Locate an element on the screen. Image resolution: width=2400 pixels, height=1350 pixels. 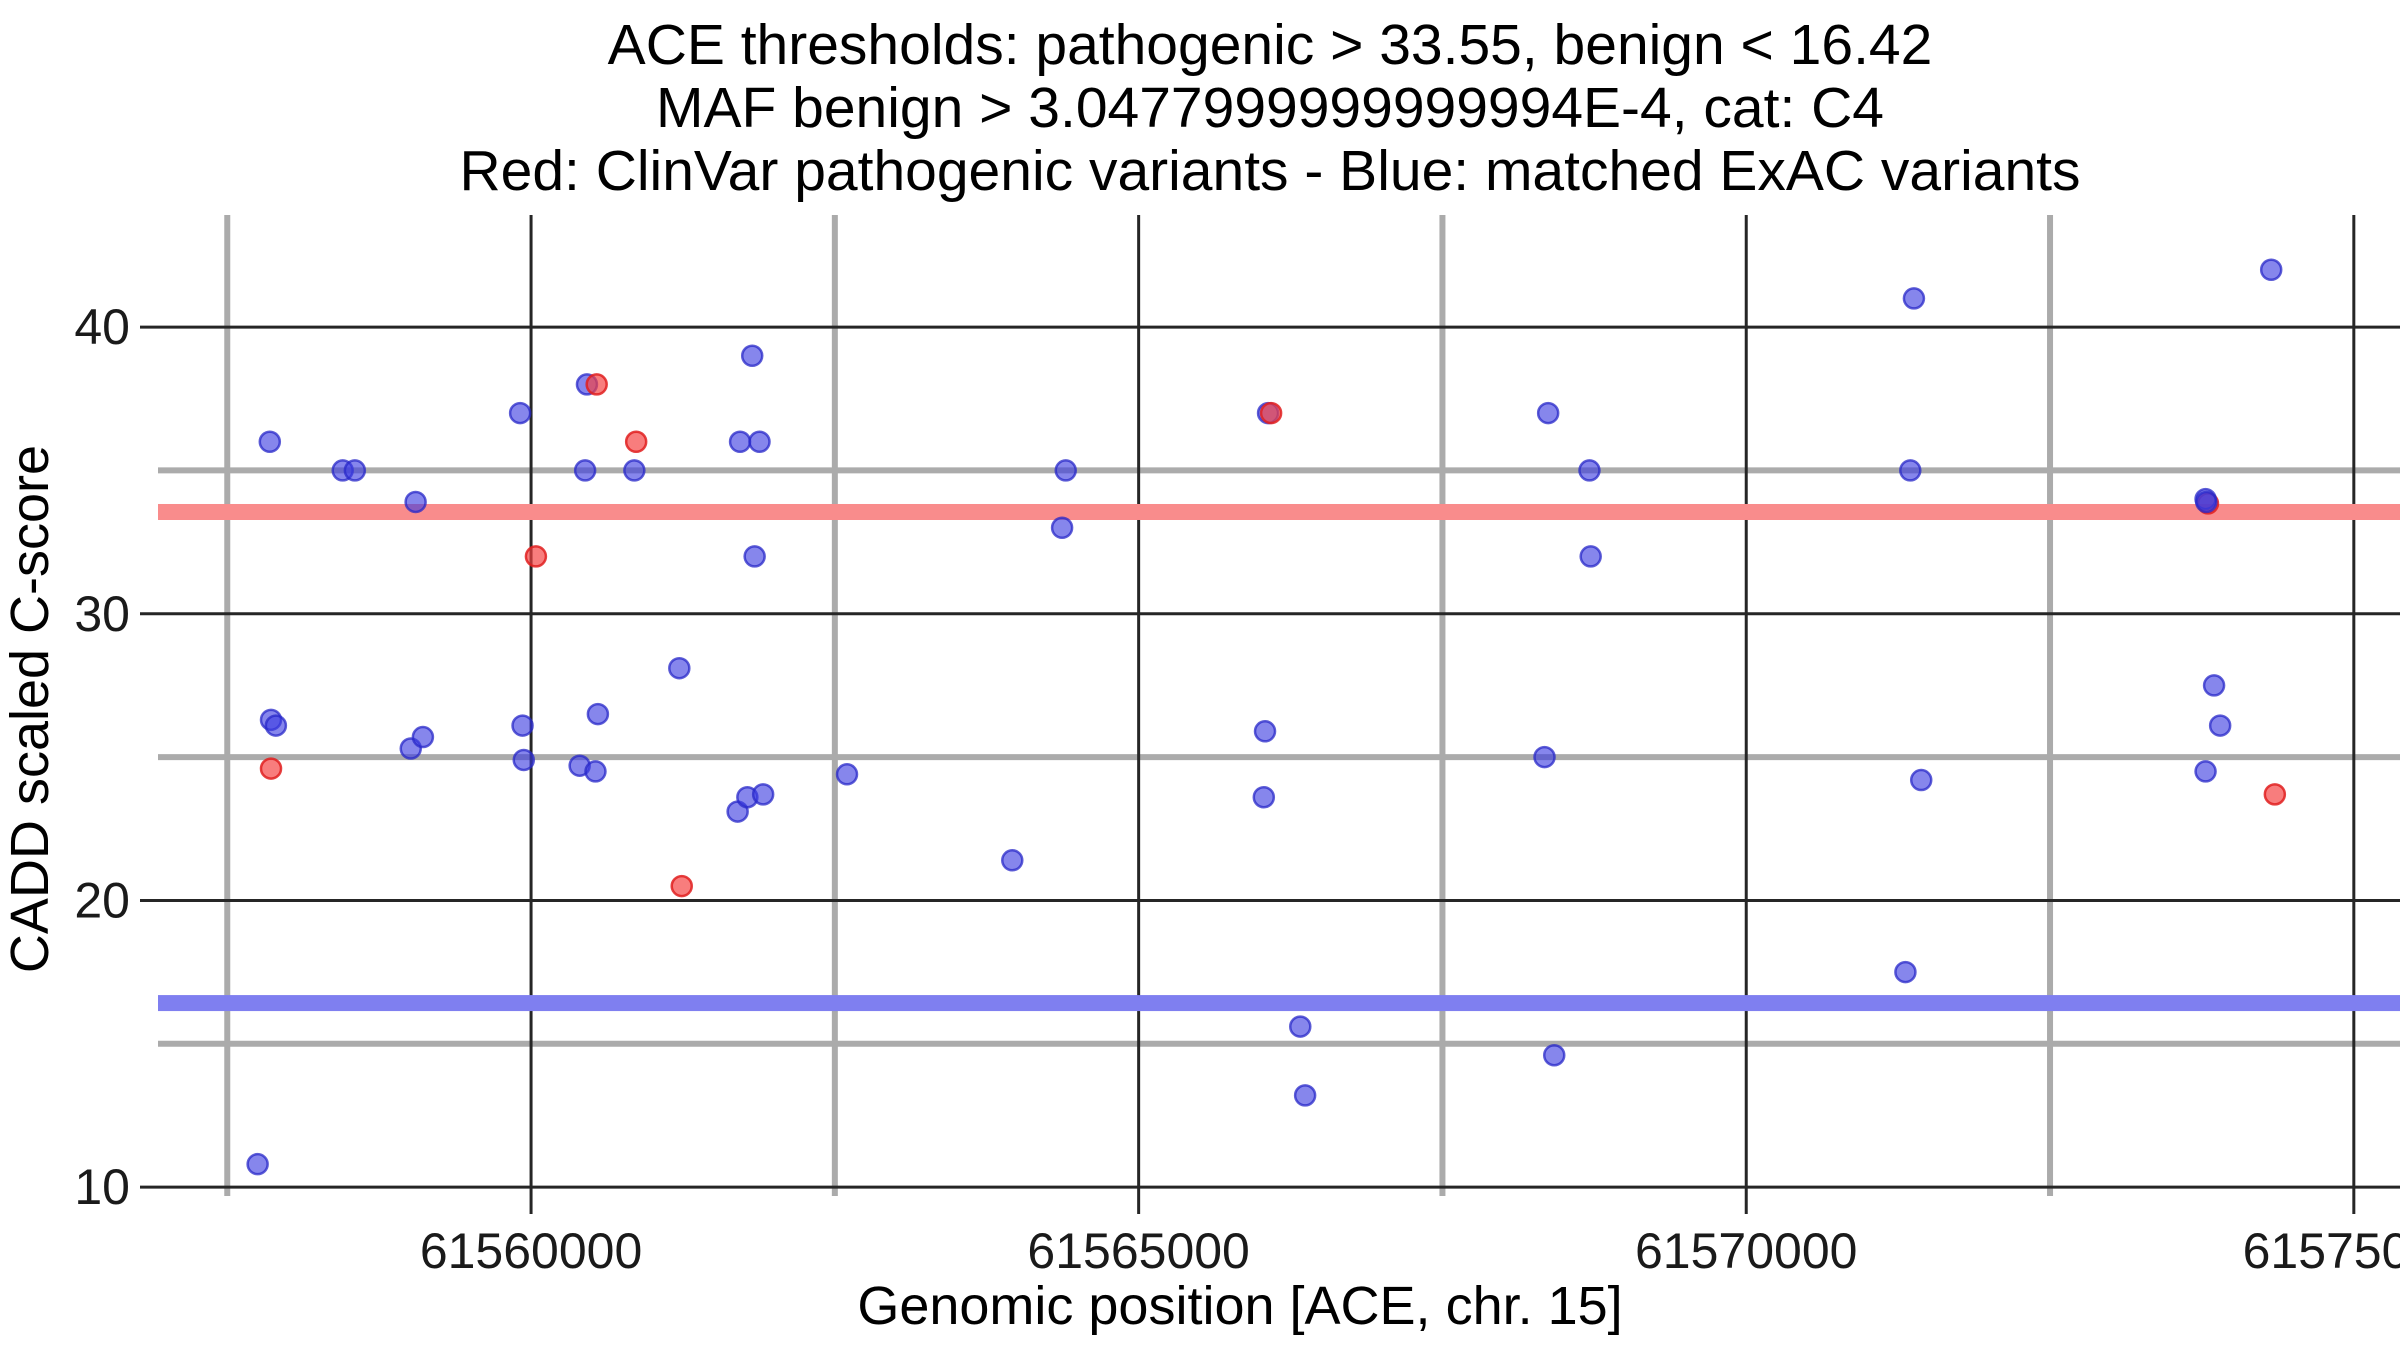
y-axis-title: CADD scaled C-score is located at coordinates (30, 709).